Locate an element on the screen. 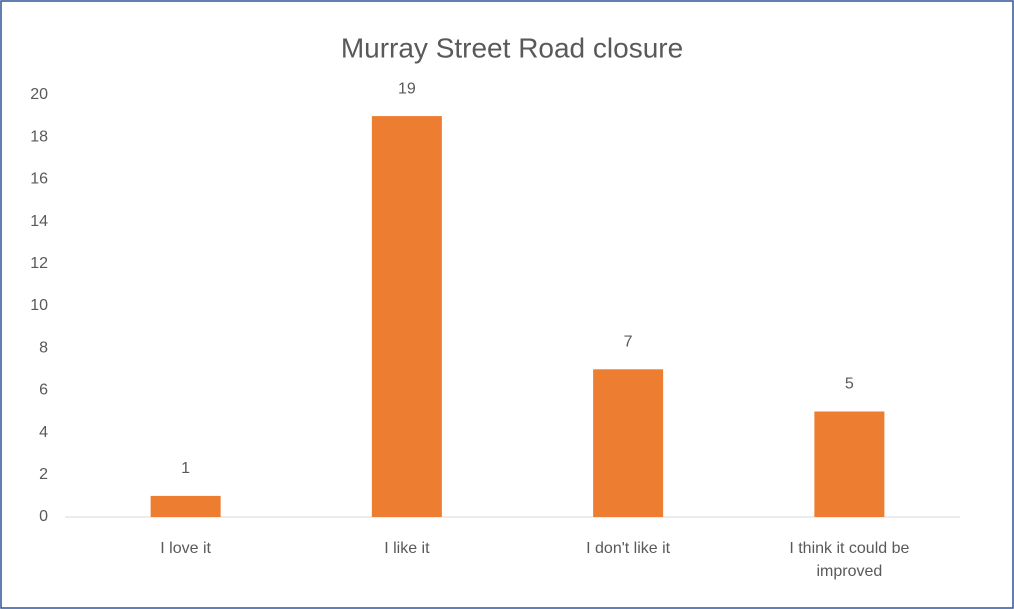  y-tick-label: 16 is located at coordinates (39, 179).